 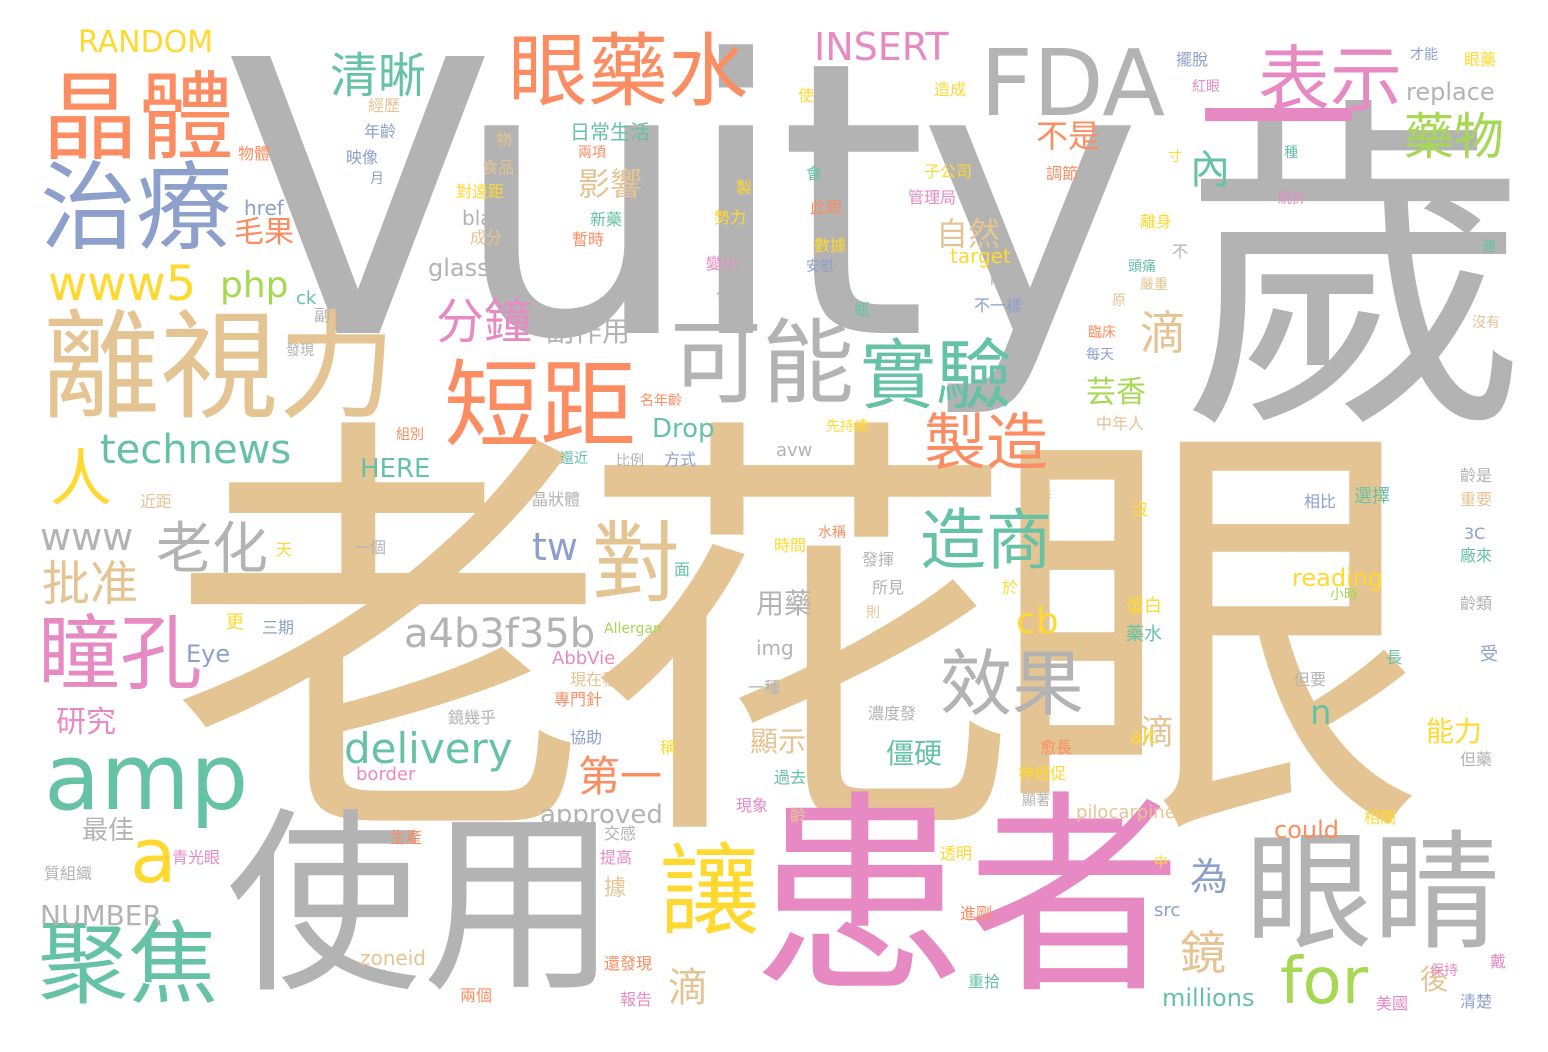 What do you see at coordinates (986, 540) in the screenshot?
I see `word: 造商` at bounding box center [986, 540].